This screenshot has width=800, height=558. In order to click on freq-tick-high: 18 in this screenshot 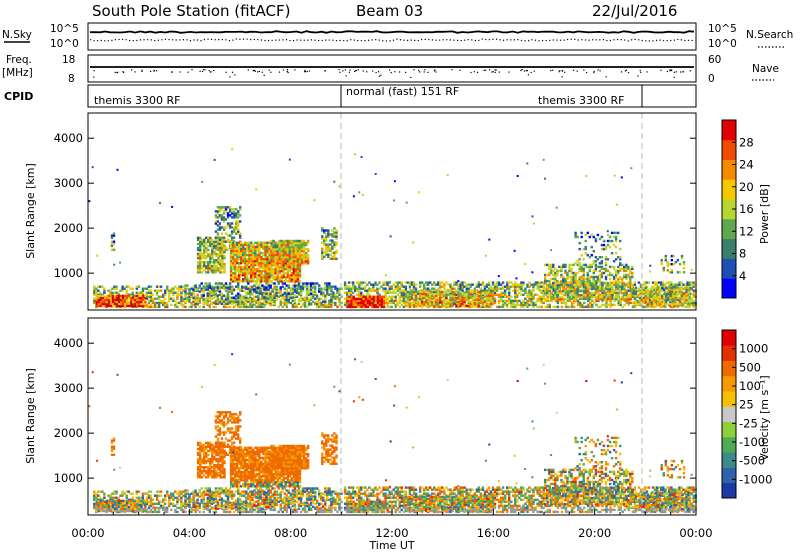, I will do `click(68, 60)`.